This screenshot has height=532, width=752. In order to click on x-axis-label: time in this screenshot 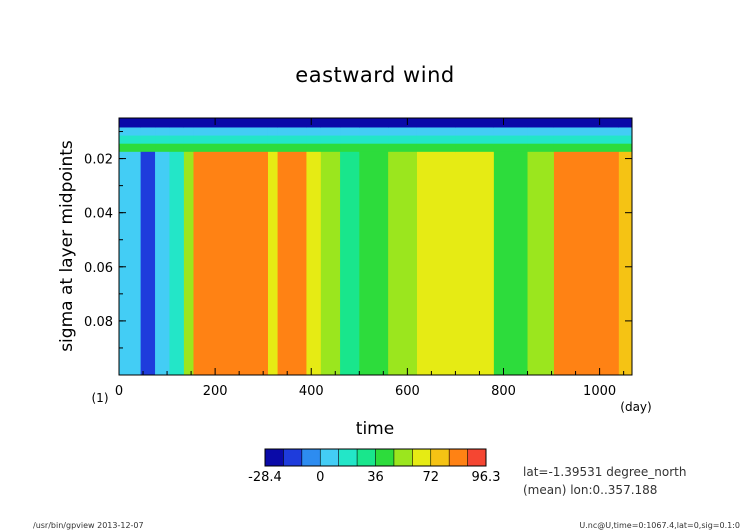, I will do `click(375, 429)`.